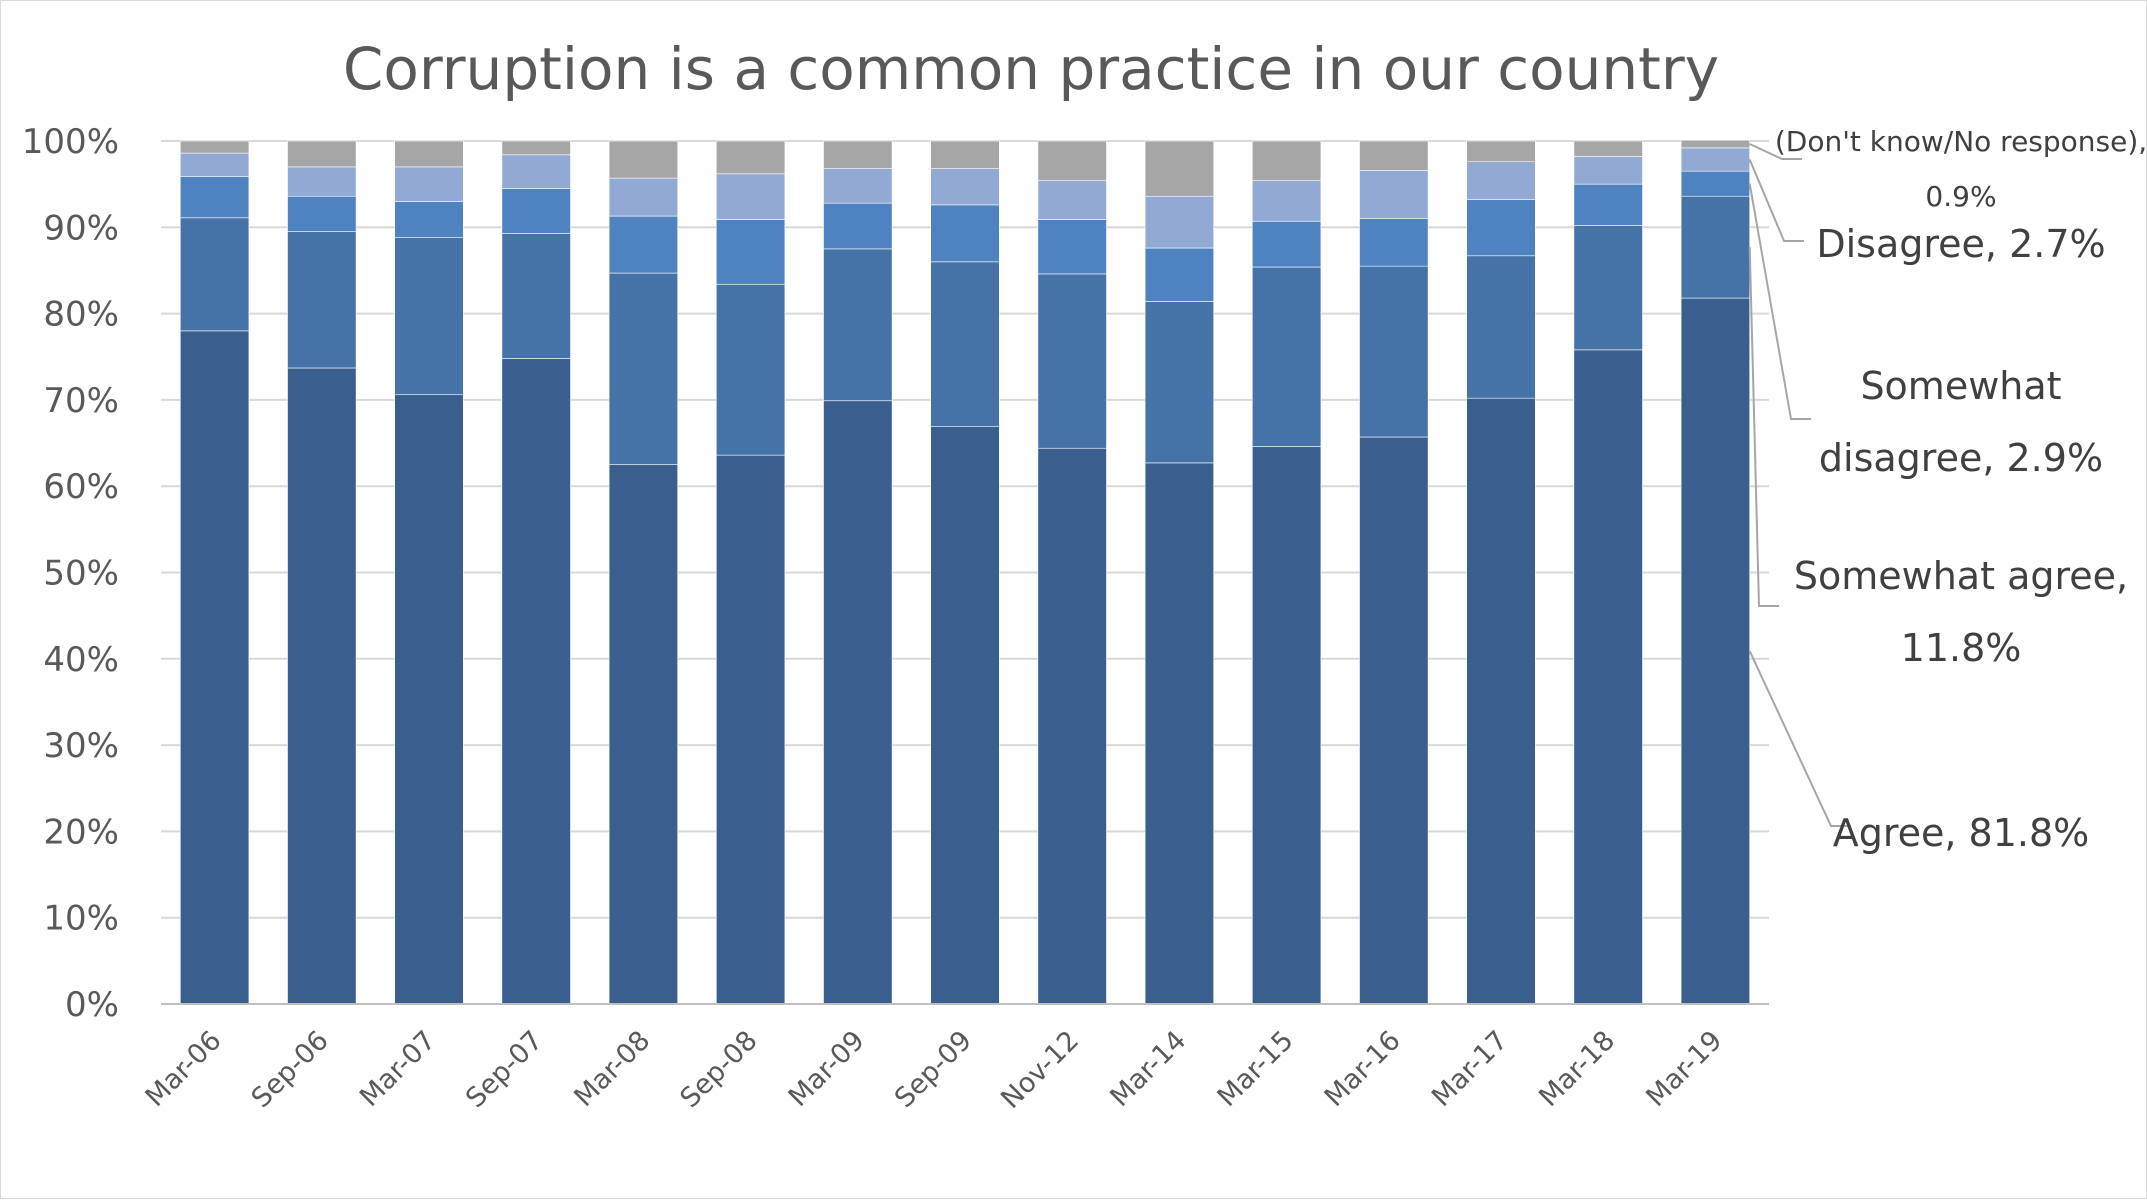  What do you see at coordinates (1961, 833) in the screenshot?
I see `data-label: Agree, 81.8%` at bounding box center [1961, 833].